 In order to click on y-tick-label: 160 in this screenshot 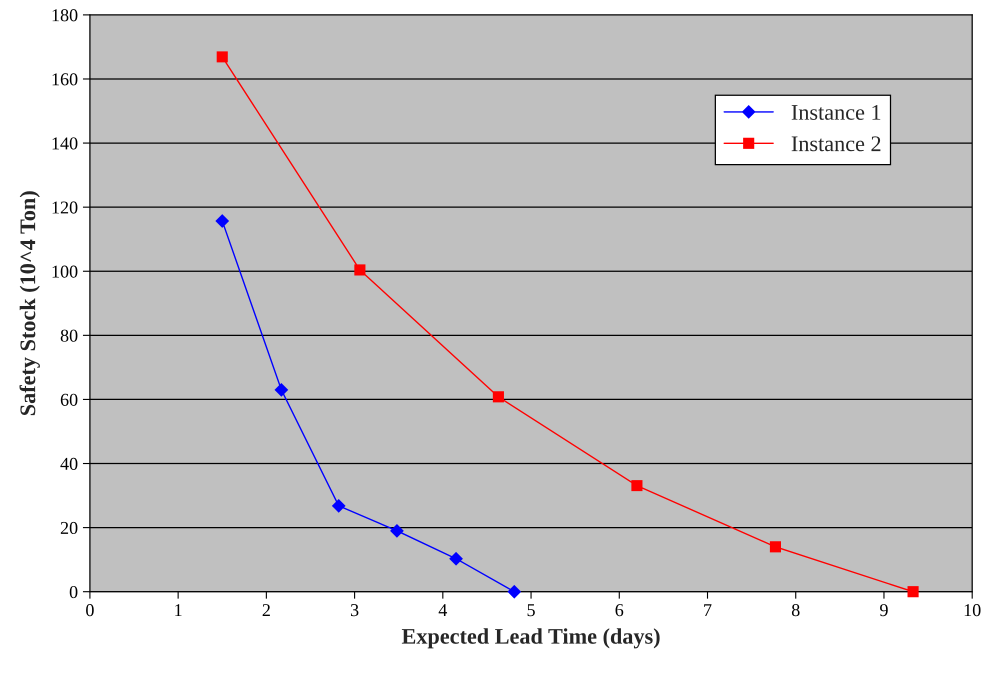, I will do `click(65, 79)`.